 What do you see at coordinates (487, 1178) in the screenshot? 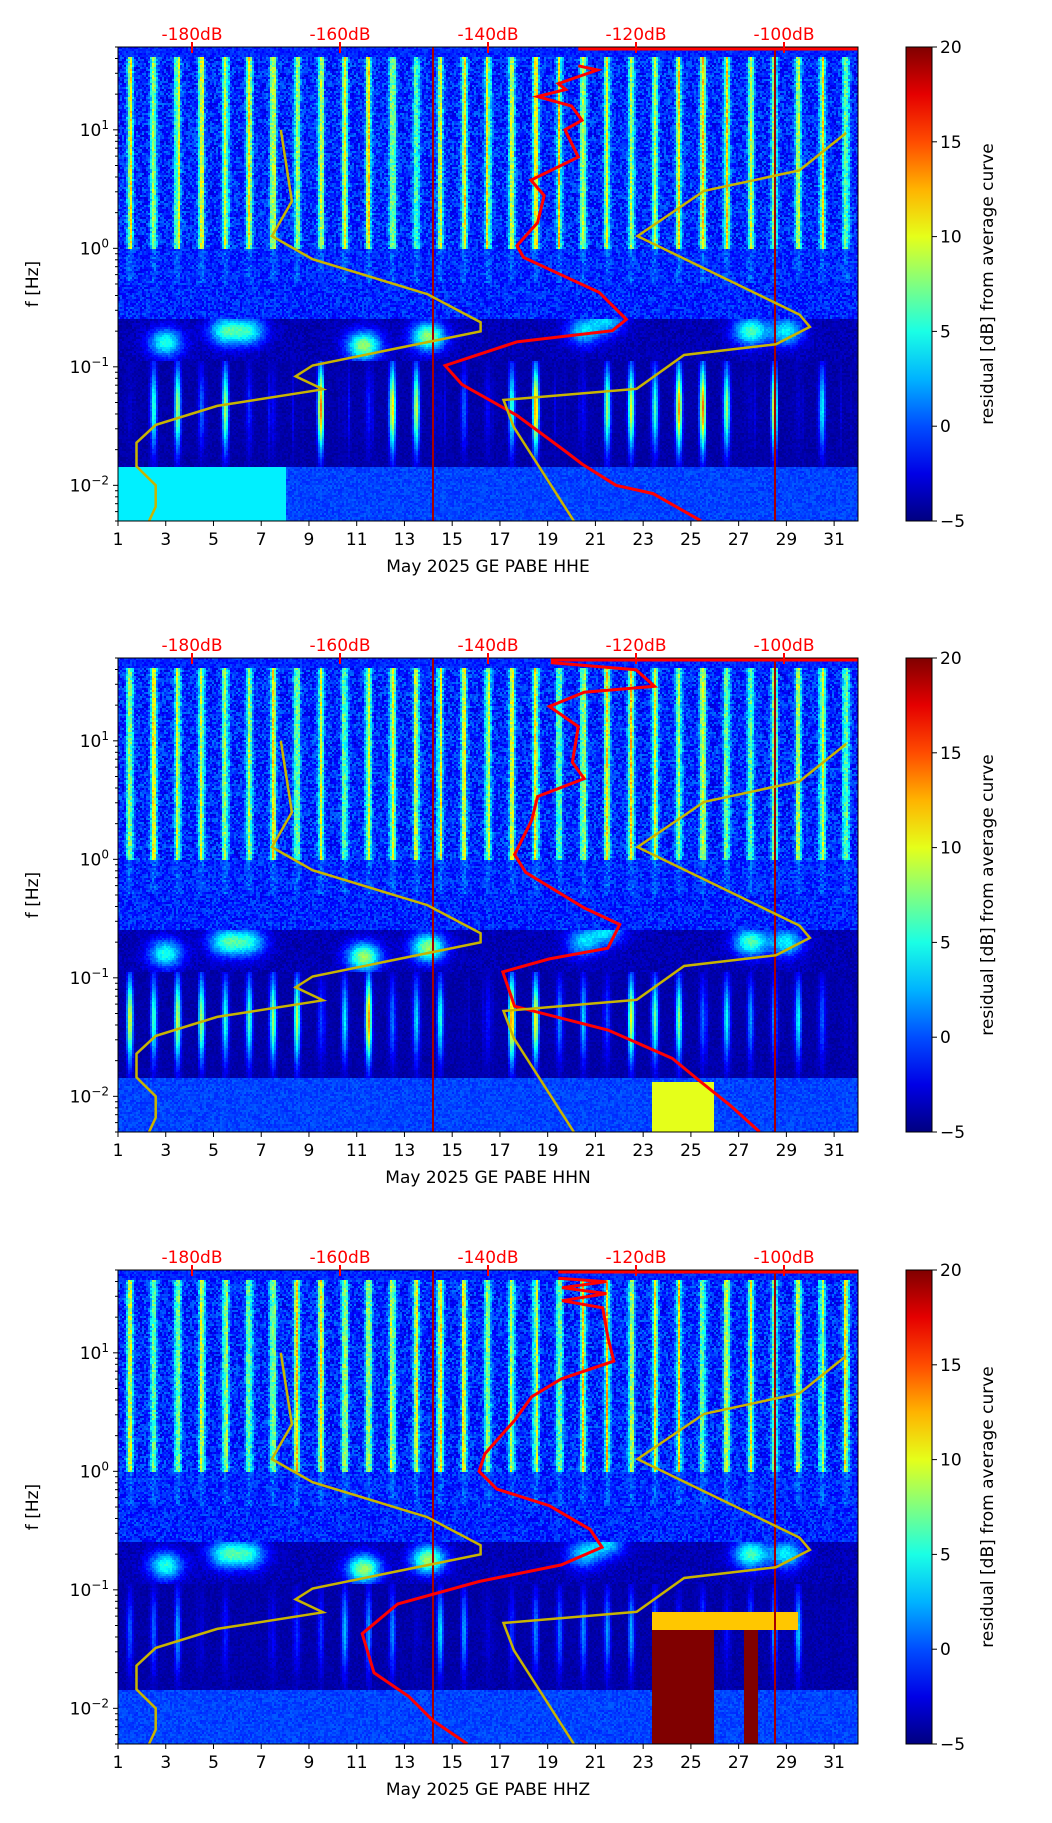
I see `x-axis-label: May 2025 GE PABE HHN` at bounding box center [487, 1178].